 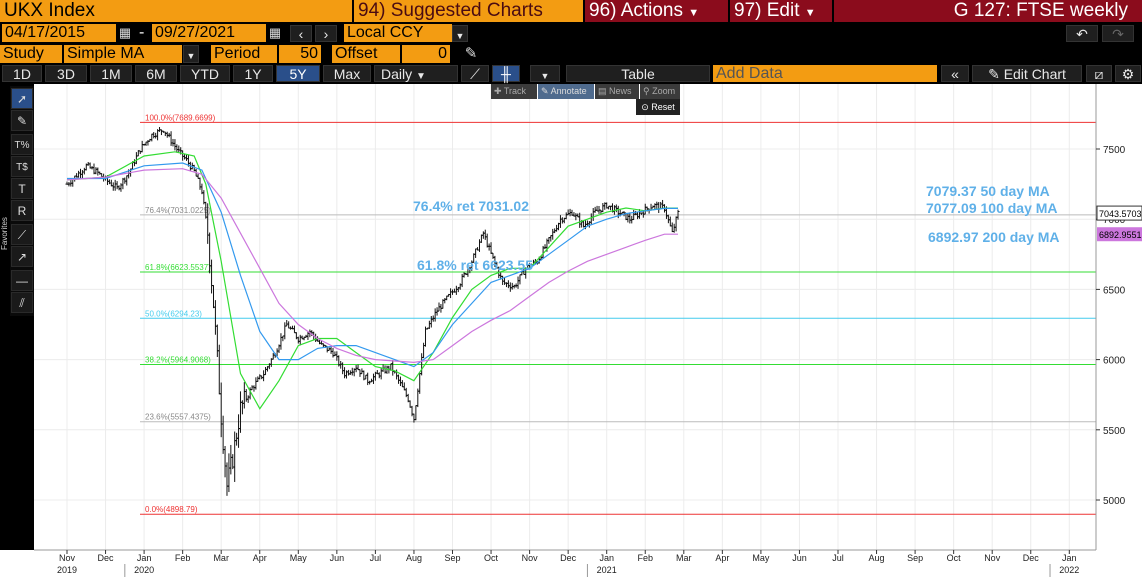 I want to click on pointer-tool-button: ➚, so click(x=22, y=98).